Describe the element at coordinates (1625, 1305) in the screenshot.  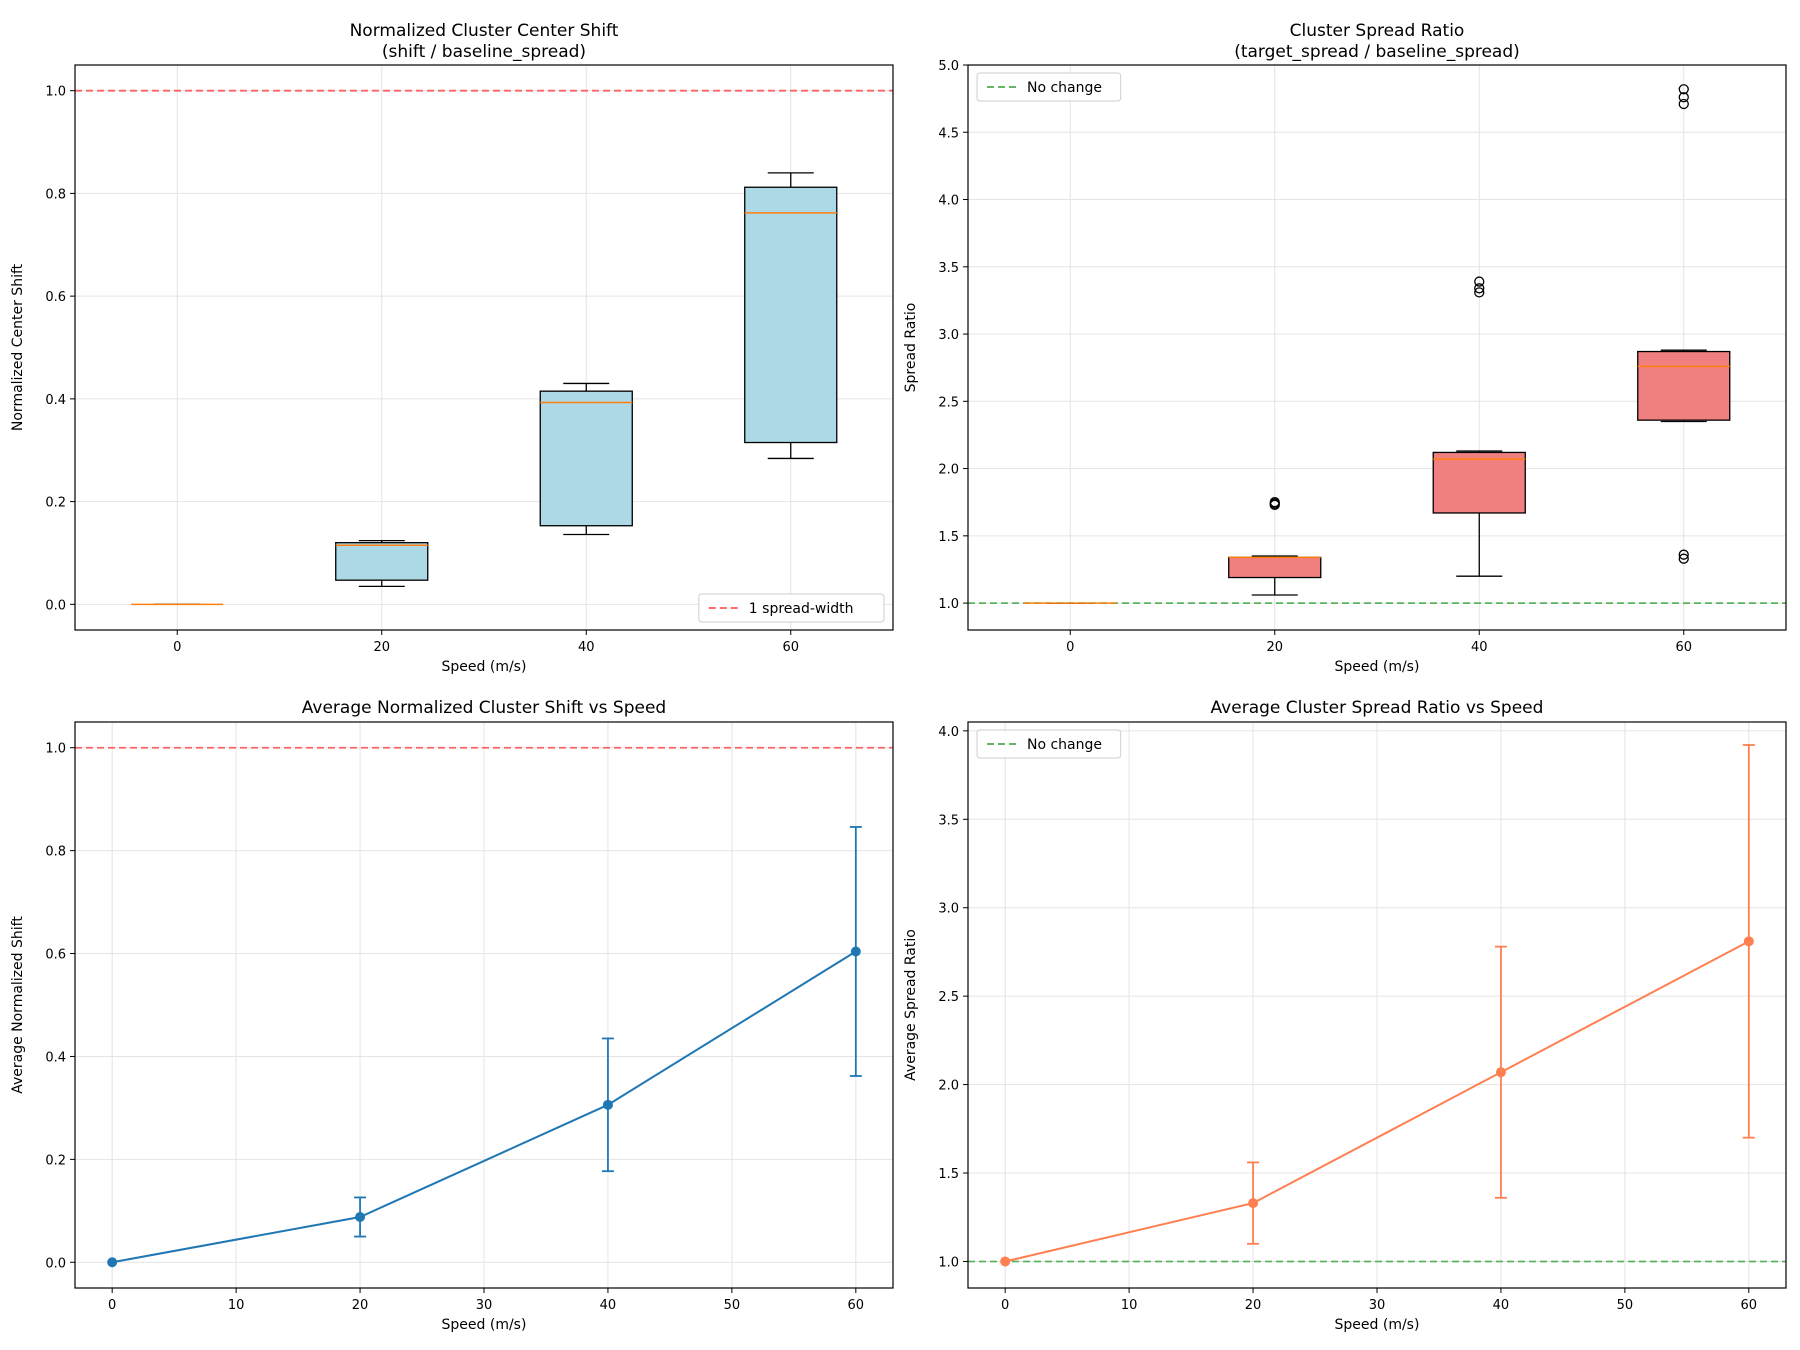
I see `x-tick-label: 50` at that location.